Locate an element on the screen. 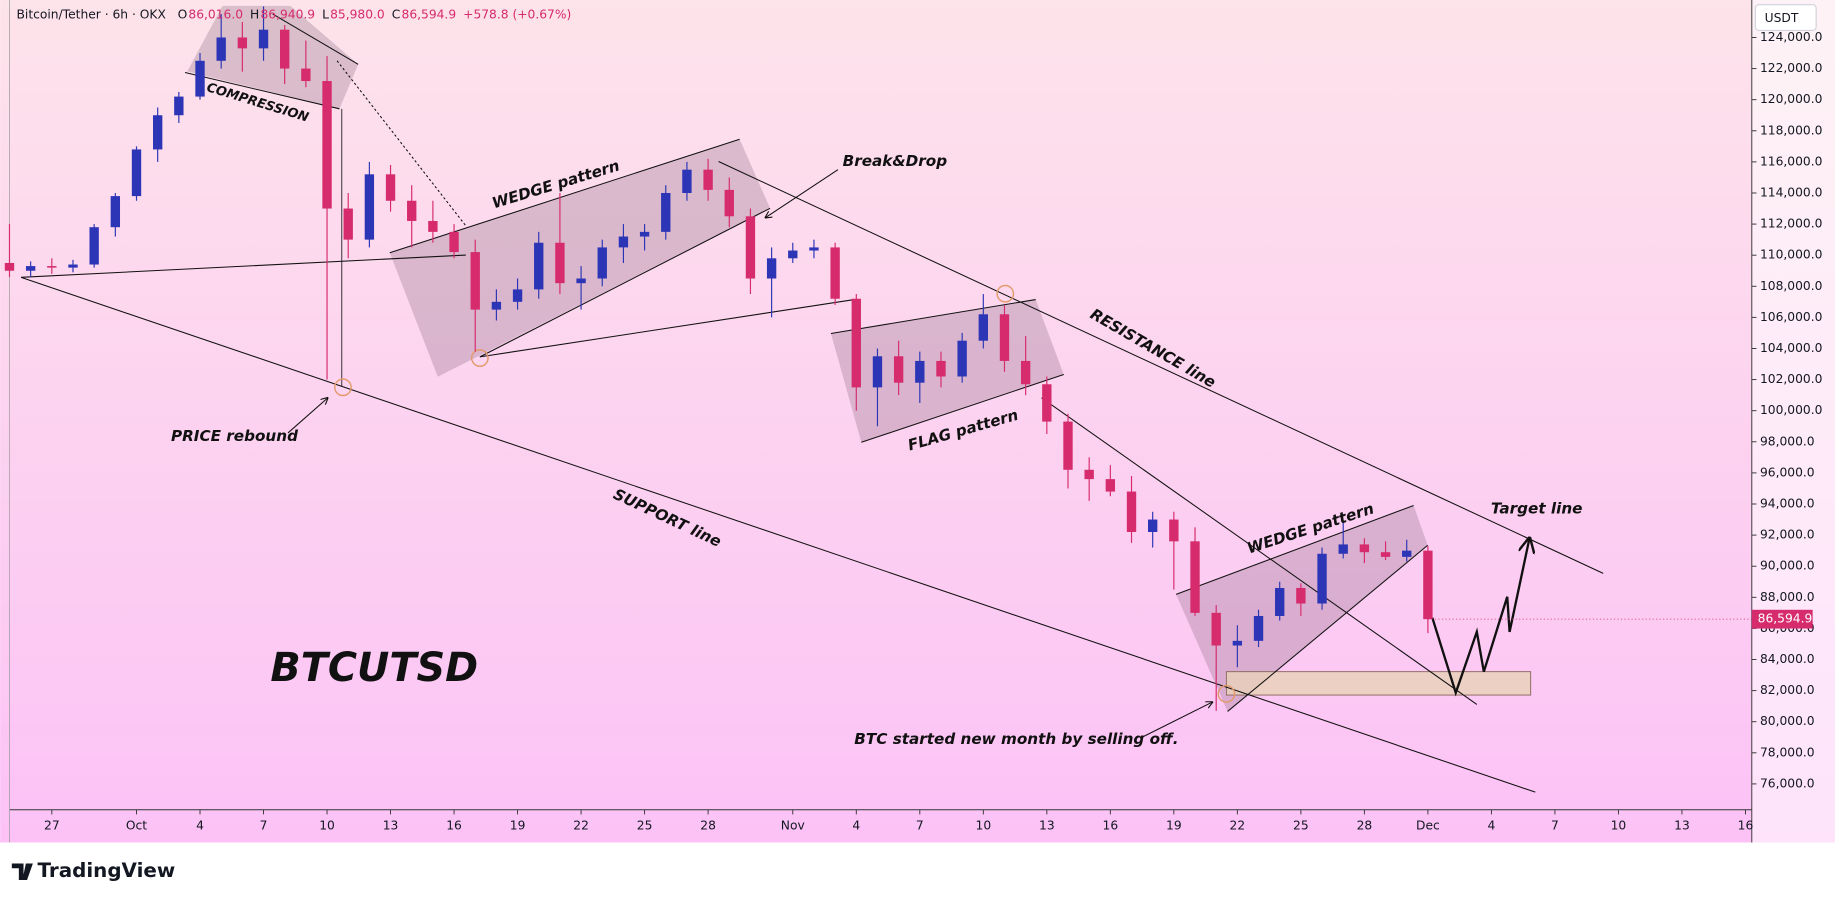 This screenshot has width=1835, height=901. y-tick-label: 82,000.0 is located at coordinates (1787, 690).